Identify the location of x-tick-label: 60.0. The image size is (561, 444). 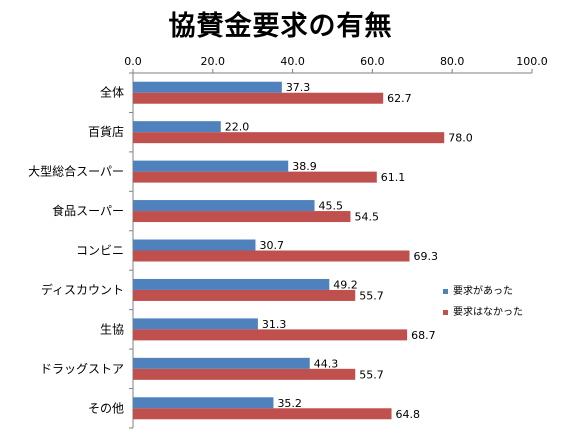
(372, 61).